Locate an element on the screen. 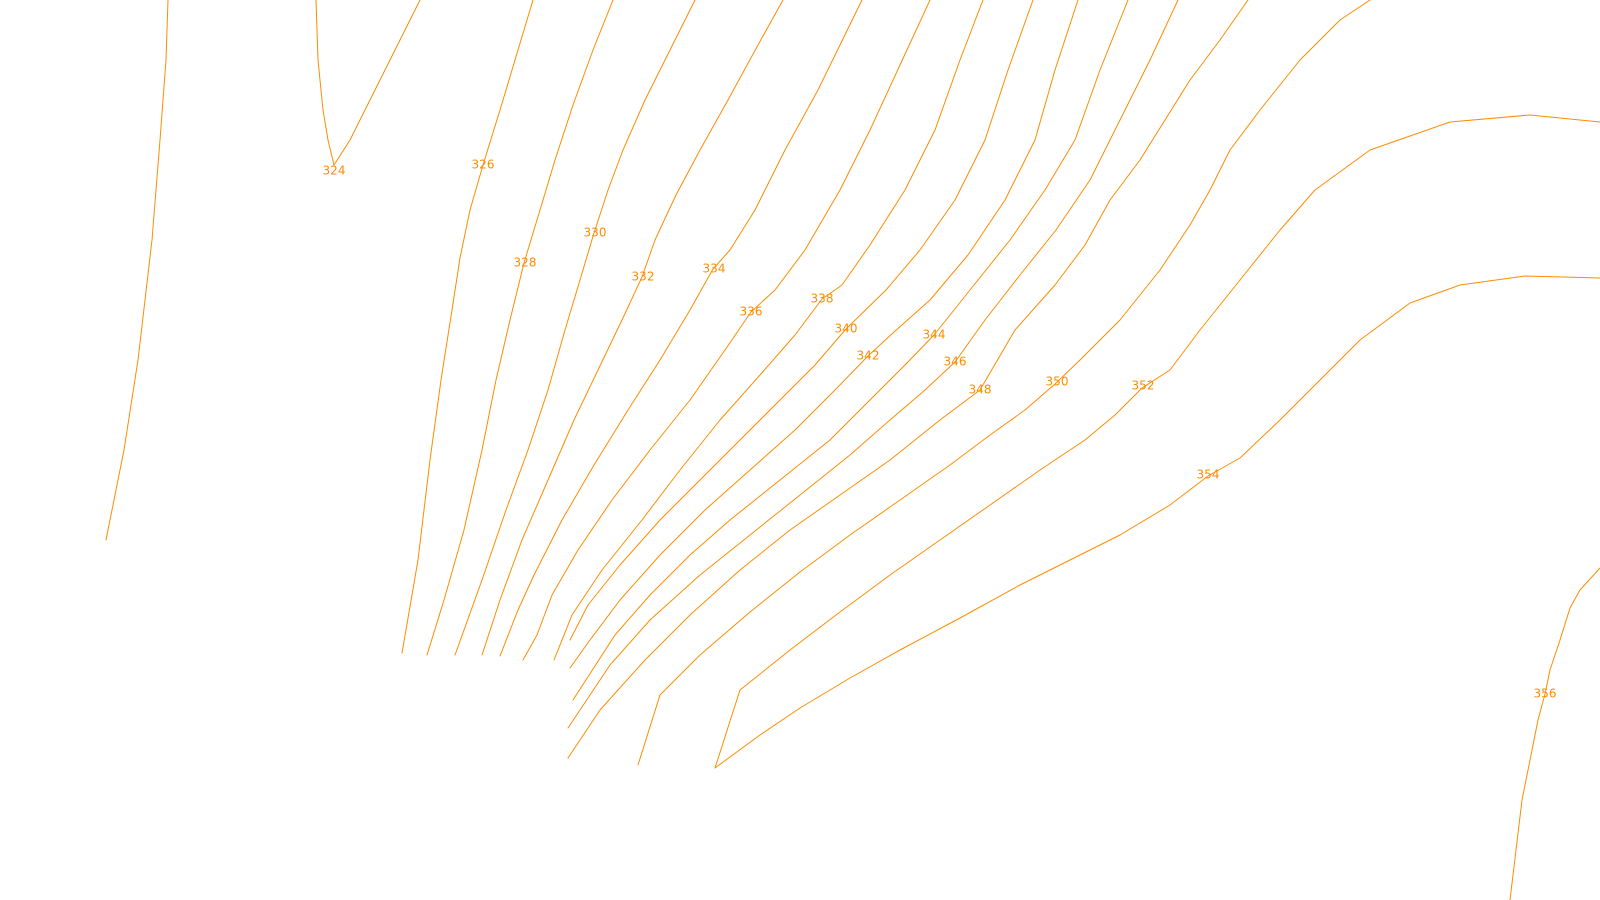 This screenshot has width=1600, height=900. contour-label-326: 326 is located at coordinates (483, 165).